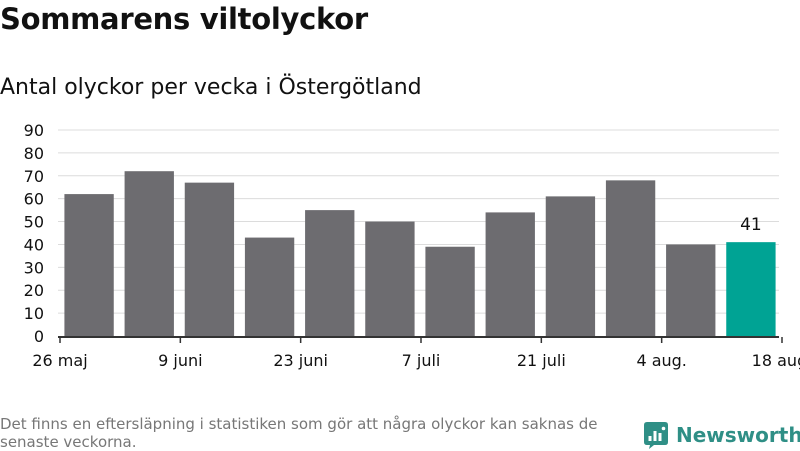  Describe the element at coordinates (776, 360) in the screenshot. I see `x-tick-label: 18 aug.` at that location.